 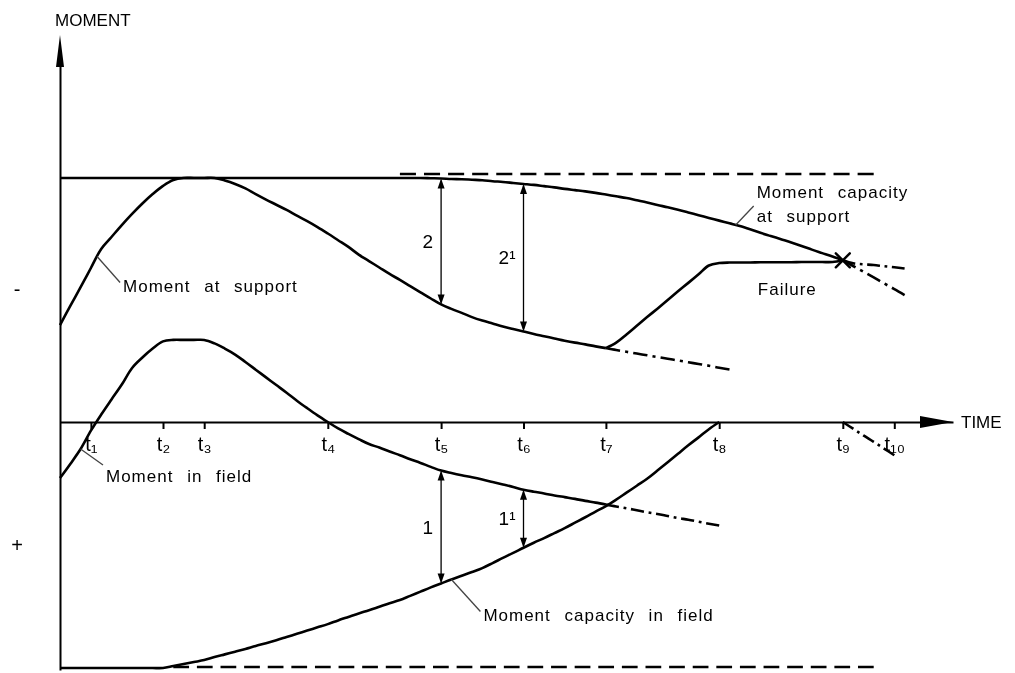 I want to click on x-tick-label: t₁₀, so click(x=895, y=444).